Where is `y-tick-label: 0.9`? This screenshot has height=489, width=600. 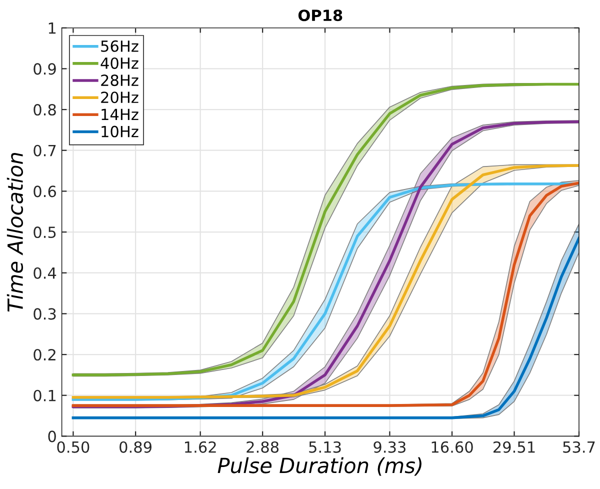 y-tick-label: 0.9 is located at coordinates (45, 69).